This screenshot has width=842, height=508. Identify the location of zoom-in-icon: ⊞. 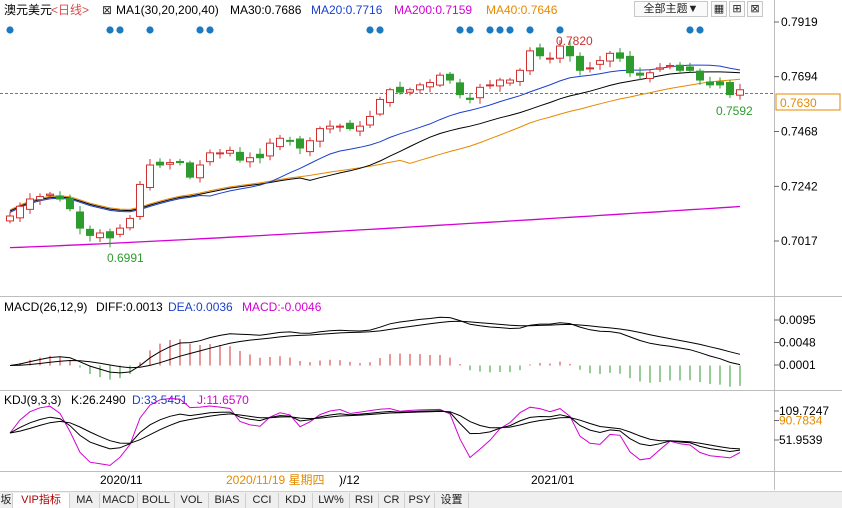
(737, 9).